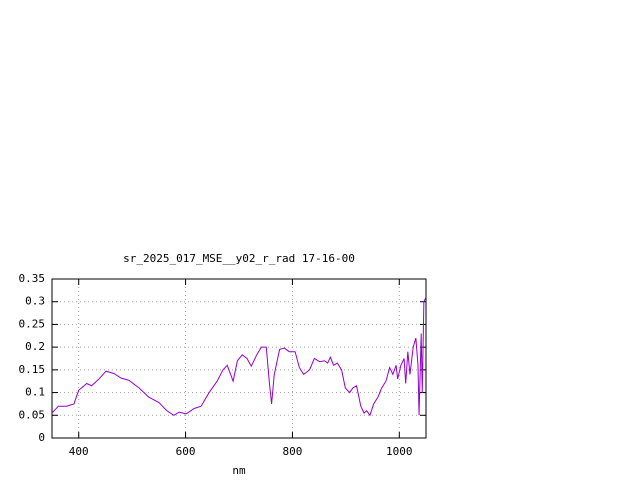 The width and height of the screenshot is (640, 480). What do you see at coordinates (186, 451) in the screenshot?
I see `x-tick-label: 600` at bounding box center [186, 451].